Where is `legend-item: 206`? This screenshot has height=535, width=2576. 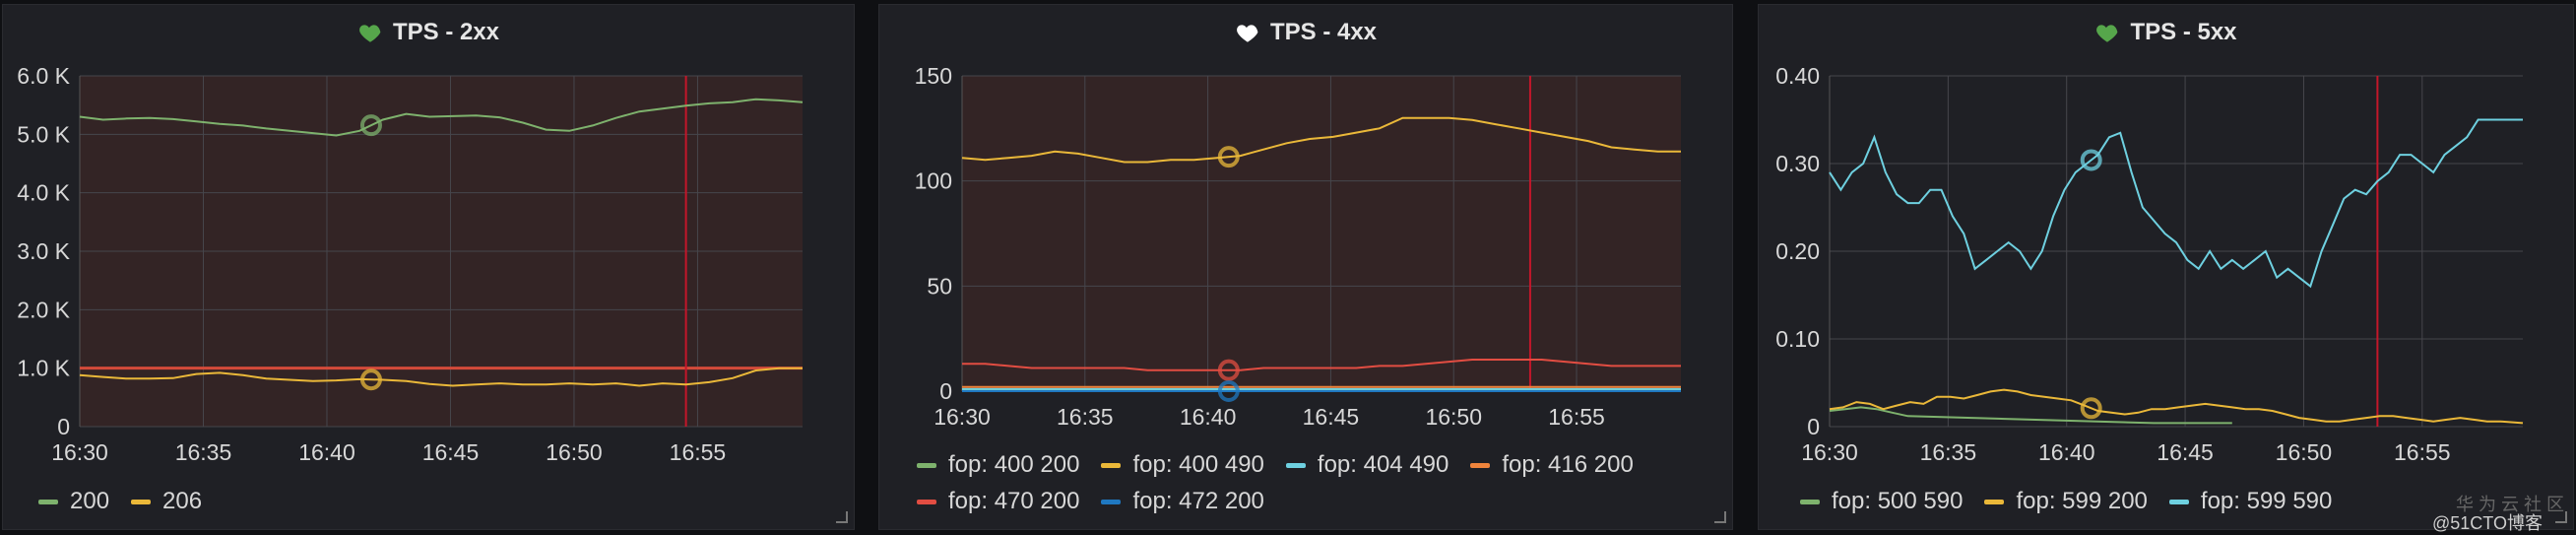 legend-item: 206 is located at coordinates (166, 501).